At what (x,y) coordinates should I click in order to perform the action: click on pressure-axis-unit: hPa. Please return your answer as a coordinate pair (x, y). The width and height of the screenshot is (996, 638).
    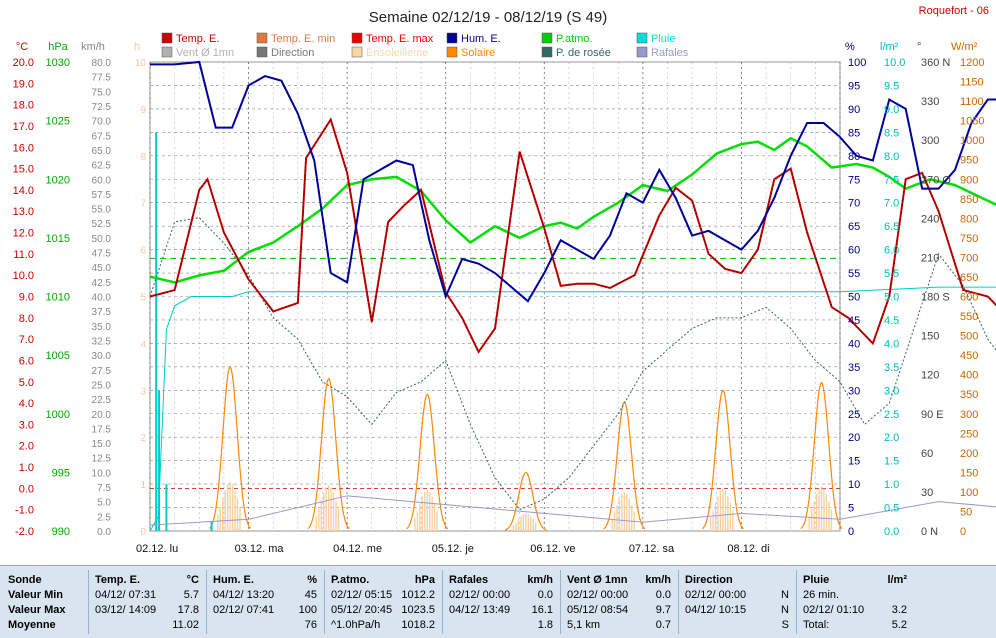
    Looking at the image, I should click on (58, 47).